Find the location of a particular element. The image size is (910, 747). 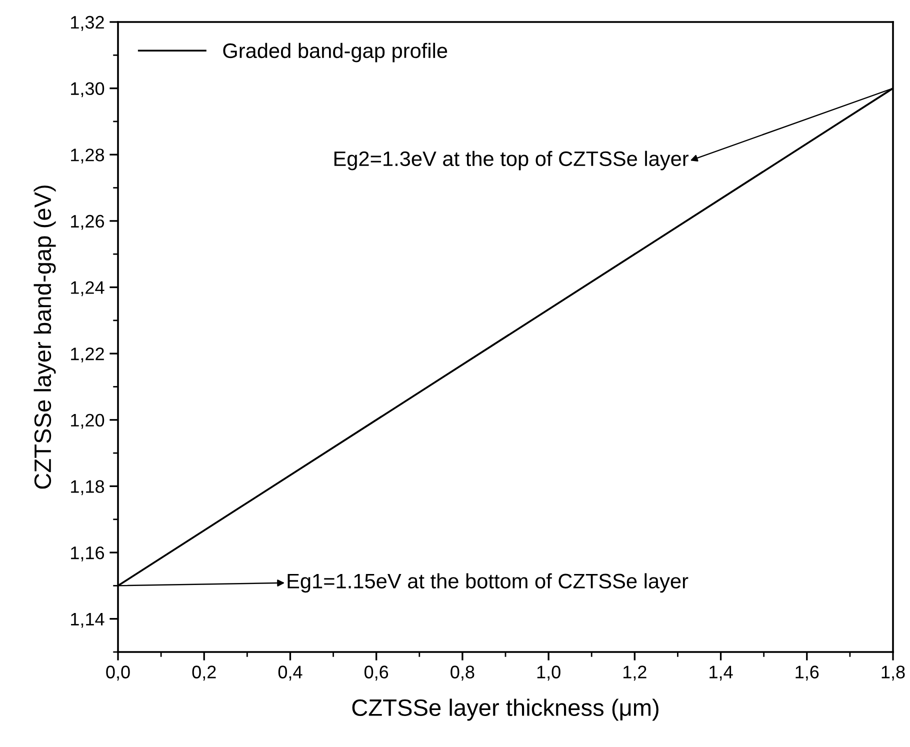

y-tick-label: 1,24 is located at coordinates (87, 288).